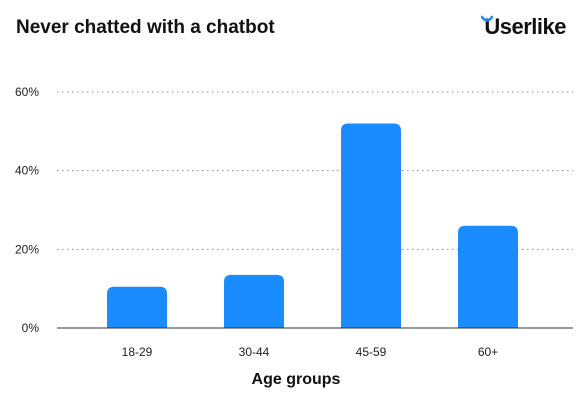 This screenshot has width=582, height=404. I want to click on x-tick-label: 30-44, so click(254, 352).